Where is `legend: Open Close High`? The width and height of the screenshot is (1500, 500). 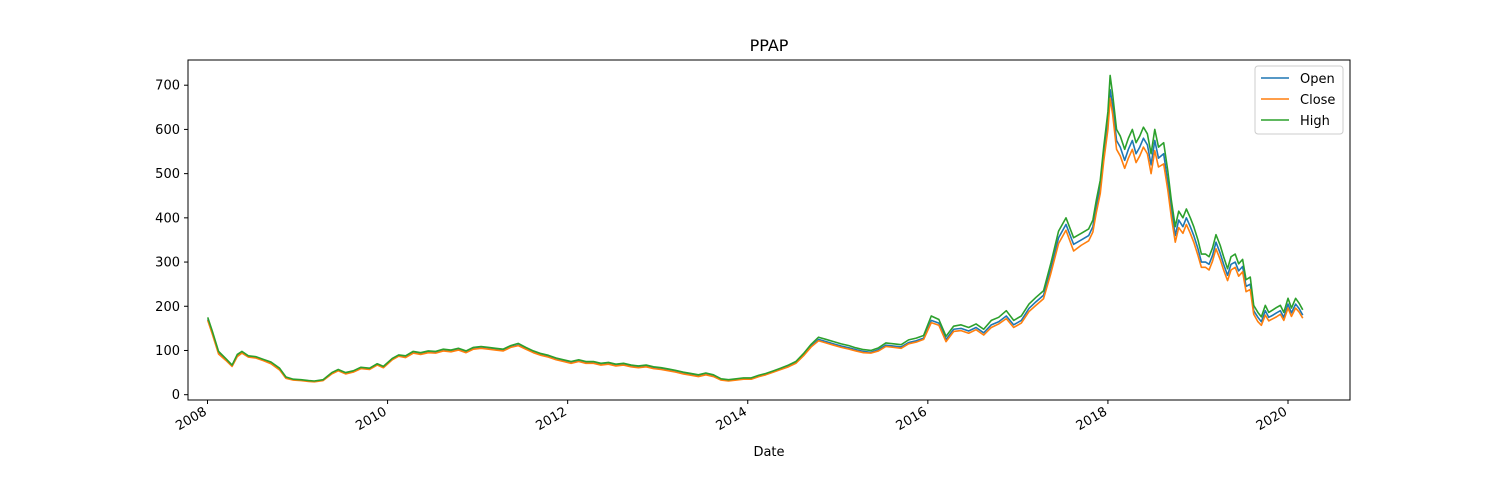
legend: Open Close High is located at coordinates (1299, 100).